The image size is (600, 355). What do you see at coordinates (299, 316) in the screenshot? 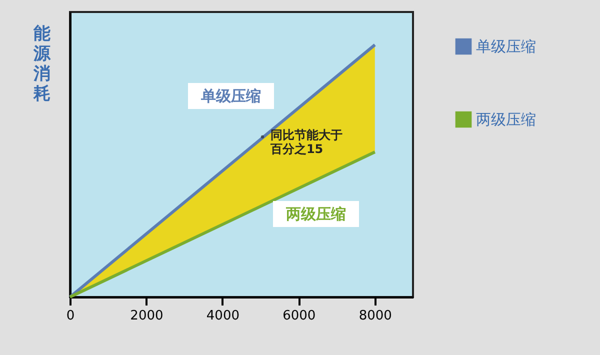
I see `x-tick-label: 6000` at bounding box center [299, 316].